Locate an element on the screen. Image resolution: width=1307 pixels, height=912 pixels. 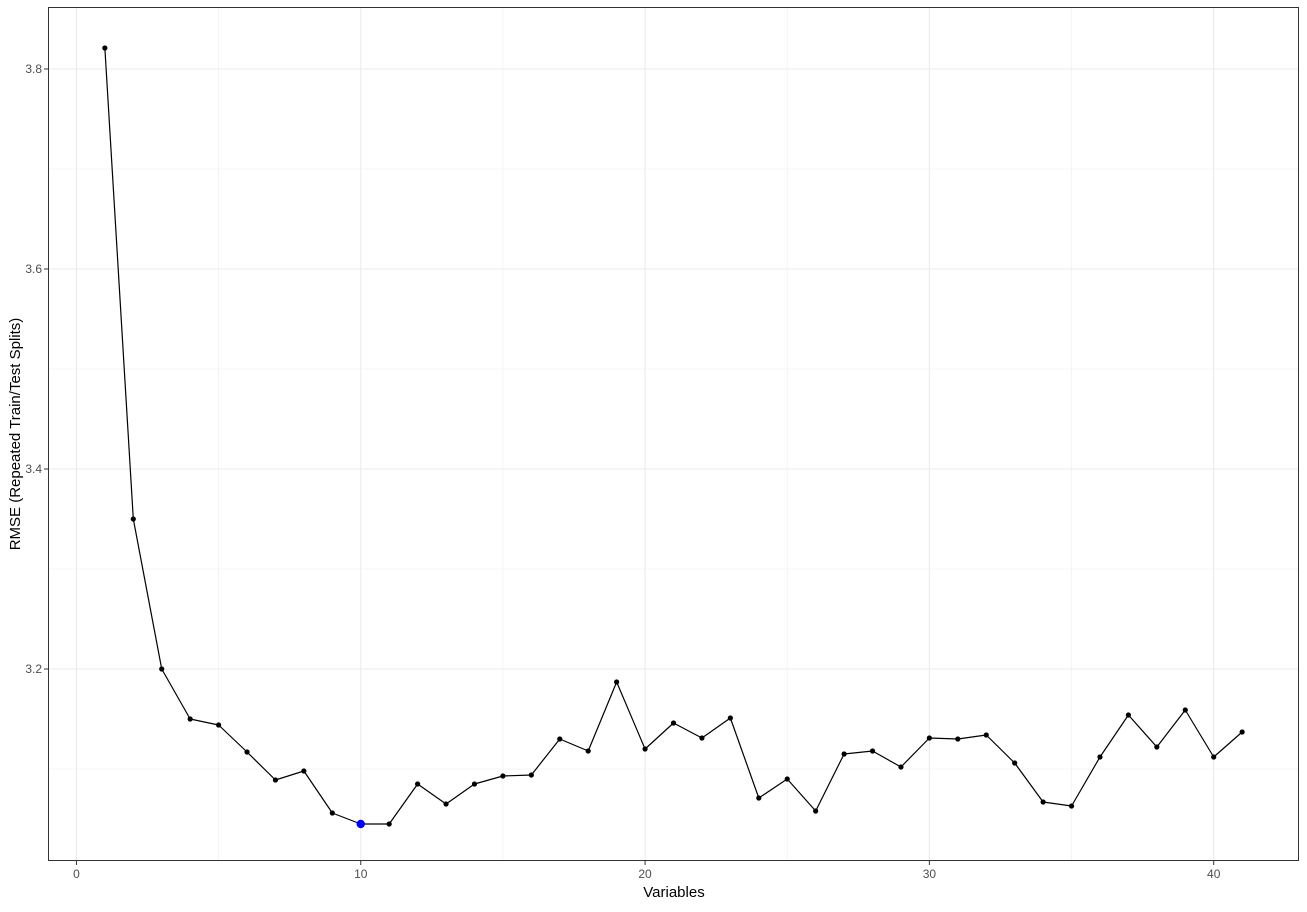
y-tick-label: 3.8 is located at coordinates (33, 69).